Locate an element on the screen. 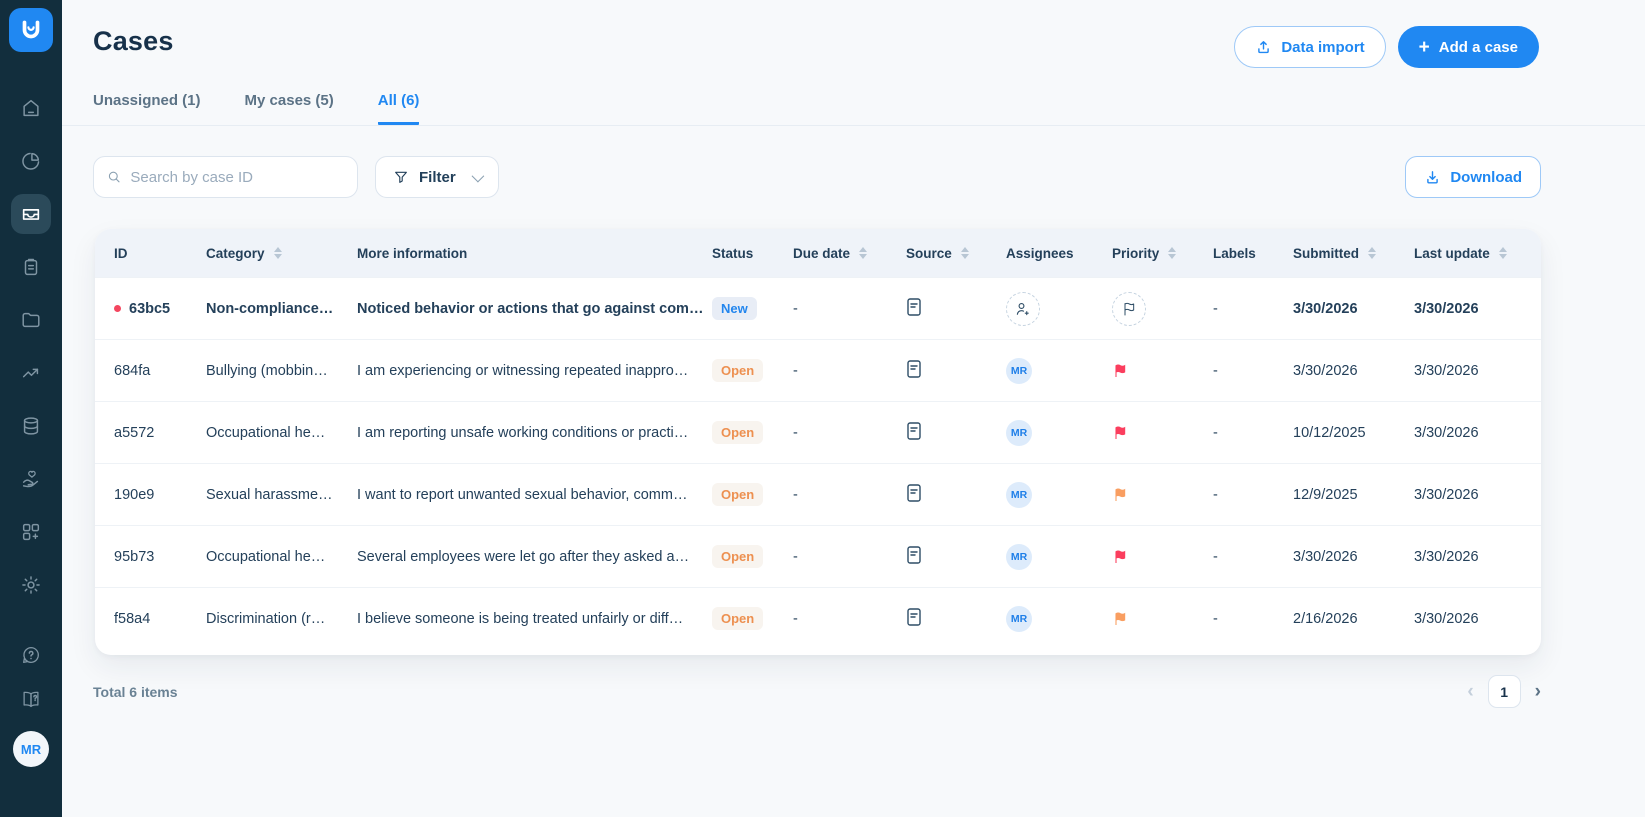 The width and height of the screenshot is (1645, 817). col-header-labels: Labels is located at coordinates (1234, 253).